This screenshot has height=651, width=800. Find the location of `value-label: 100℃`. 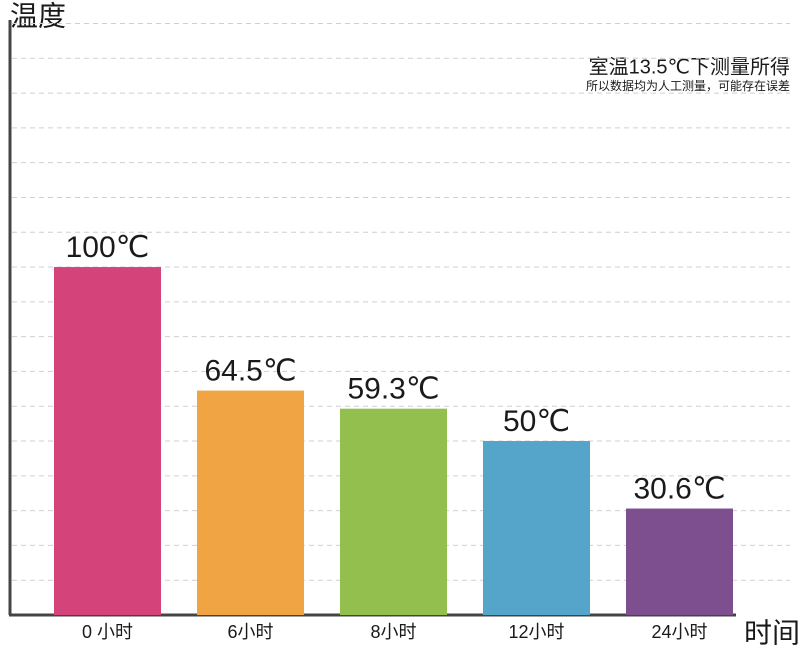

value-label: 100℃ is located at coordinates (108, 247).